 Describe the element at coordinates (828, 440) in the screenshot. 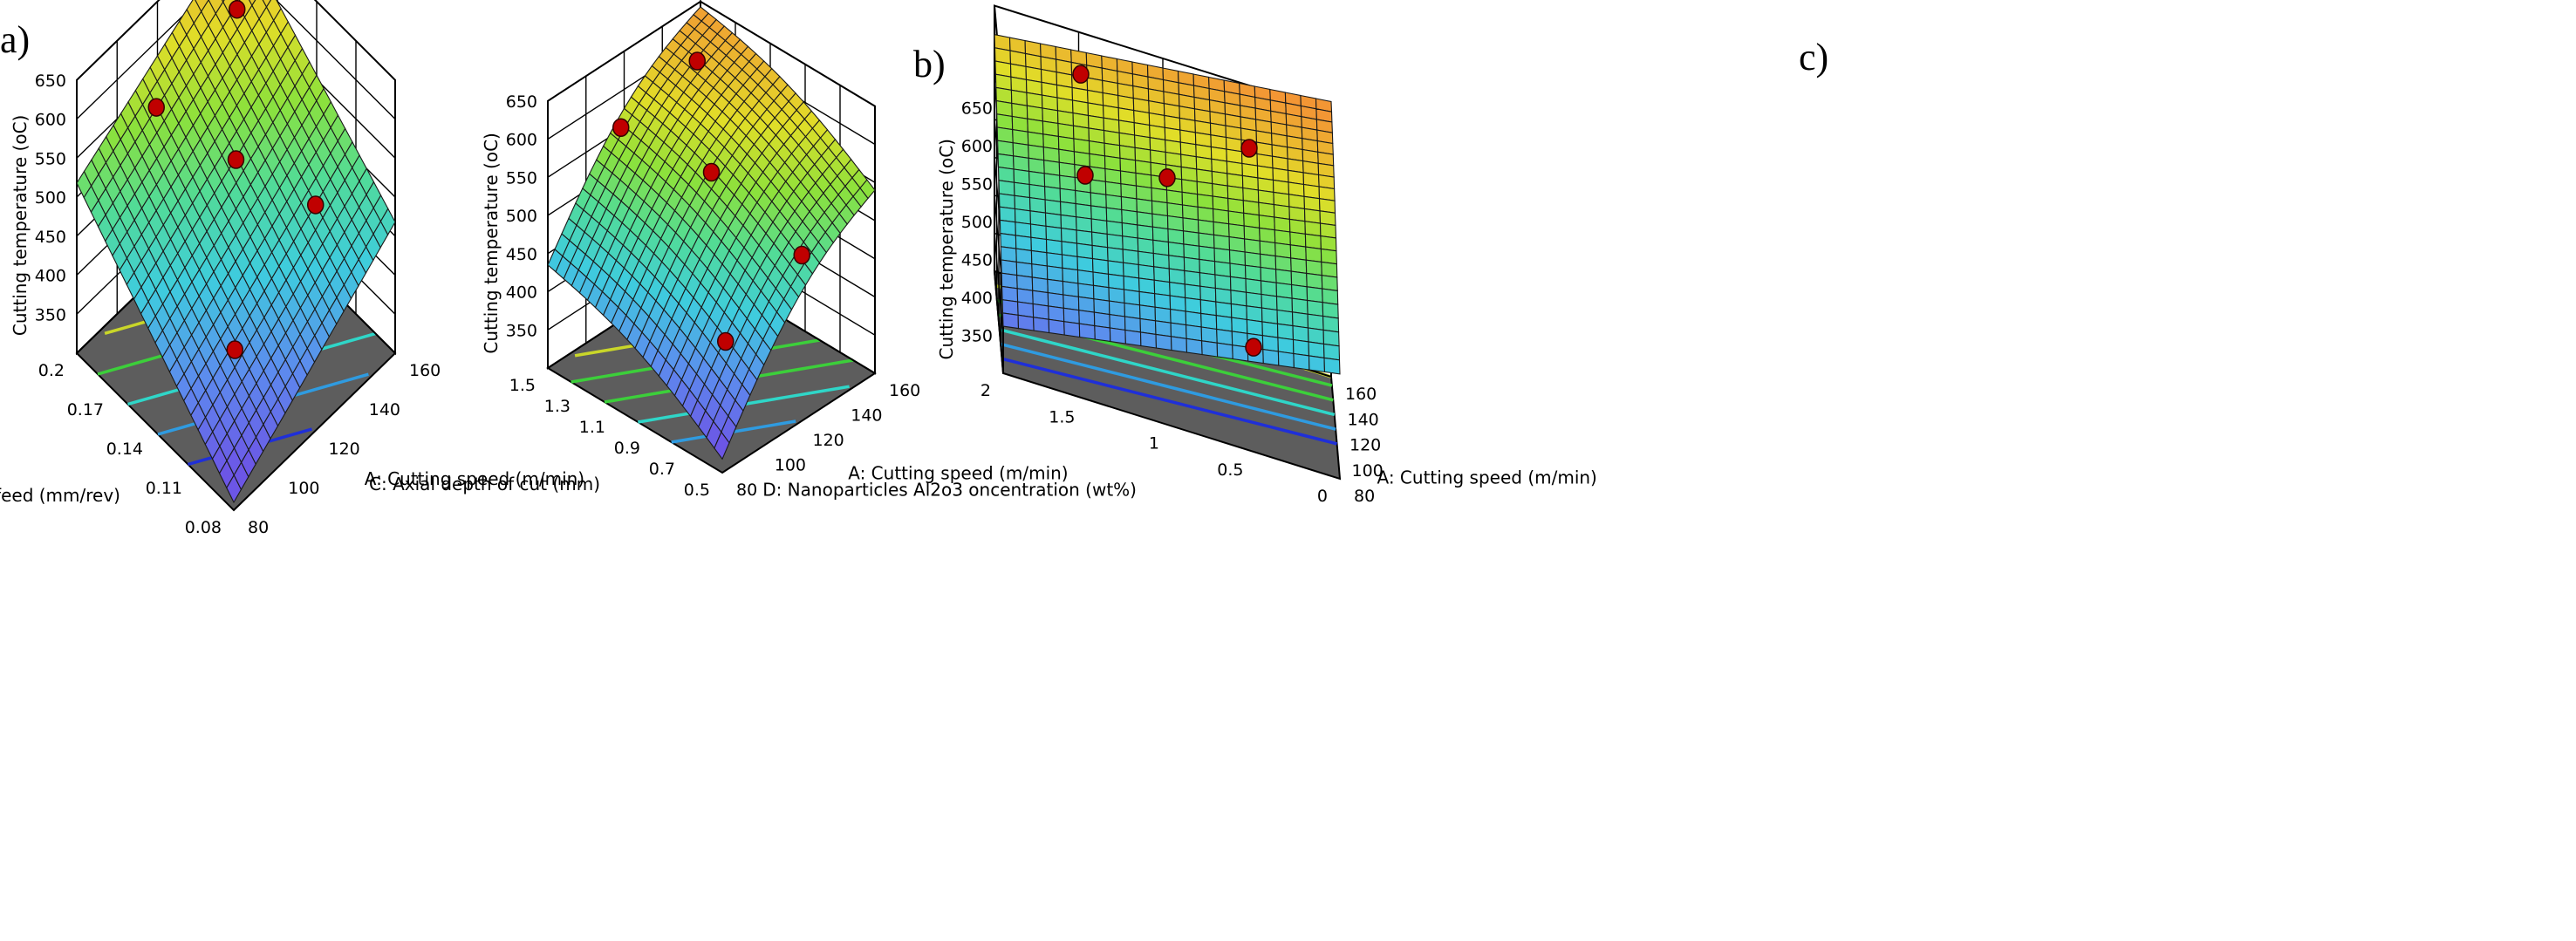

I see `x-tick-label: 120` at that location.